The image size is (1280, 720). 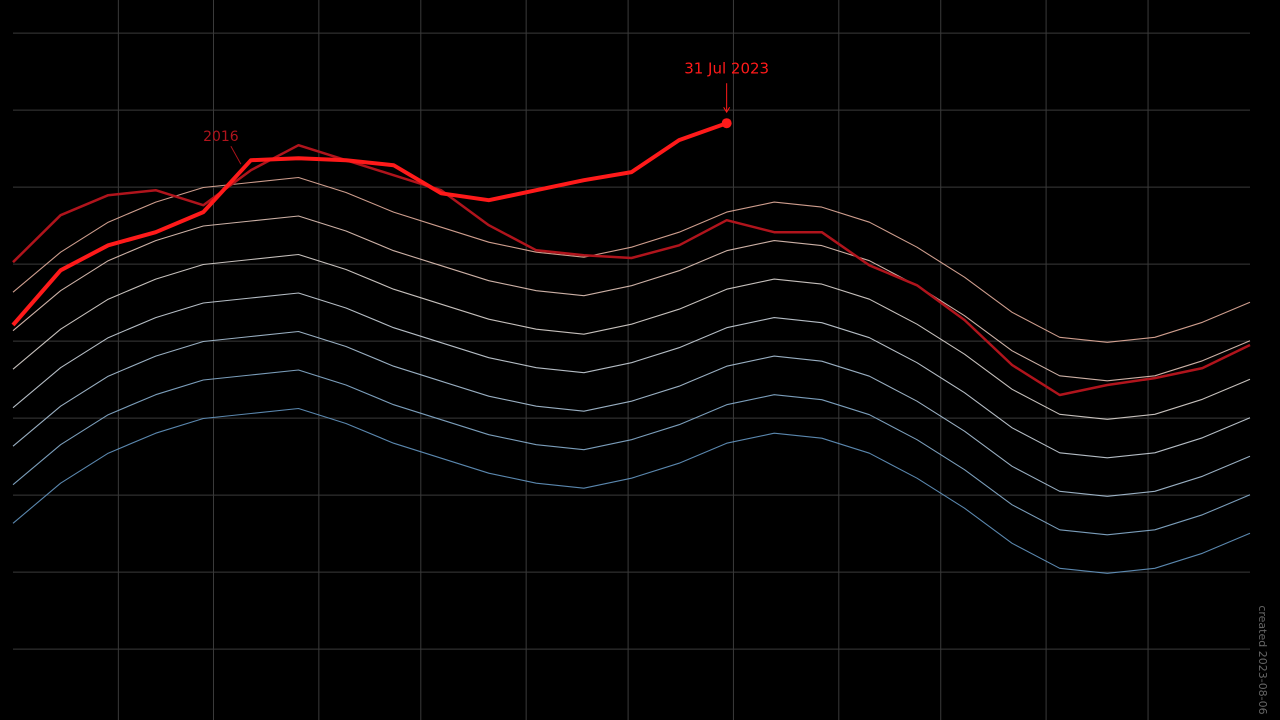 What do you see at coordinates (726, 69) in the screenshot?
I see `end-label: 31 Jul 2023` at bounding box center [726, 69].